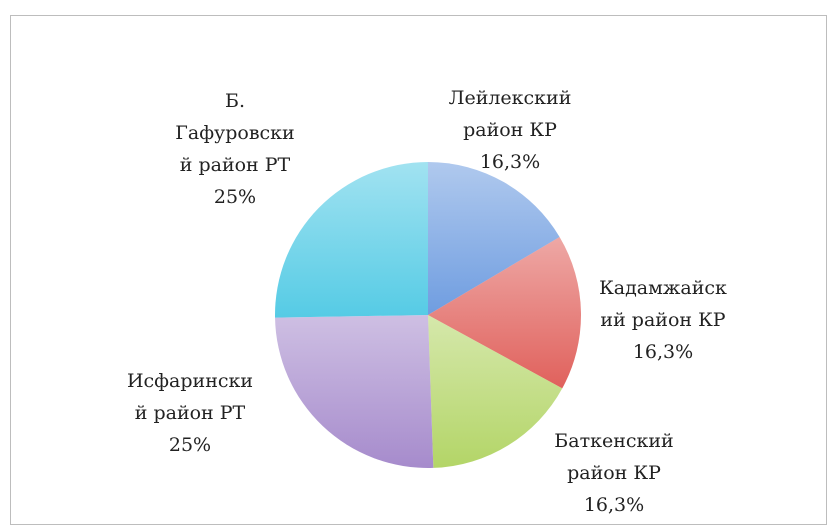  Describe the element at coordinates (190, 397) in the screenshot. I see `category-name: Исфаринский район РТ` at that location.